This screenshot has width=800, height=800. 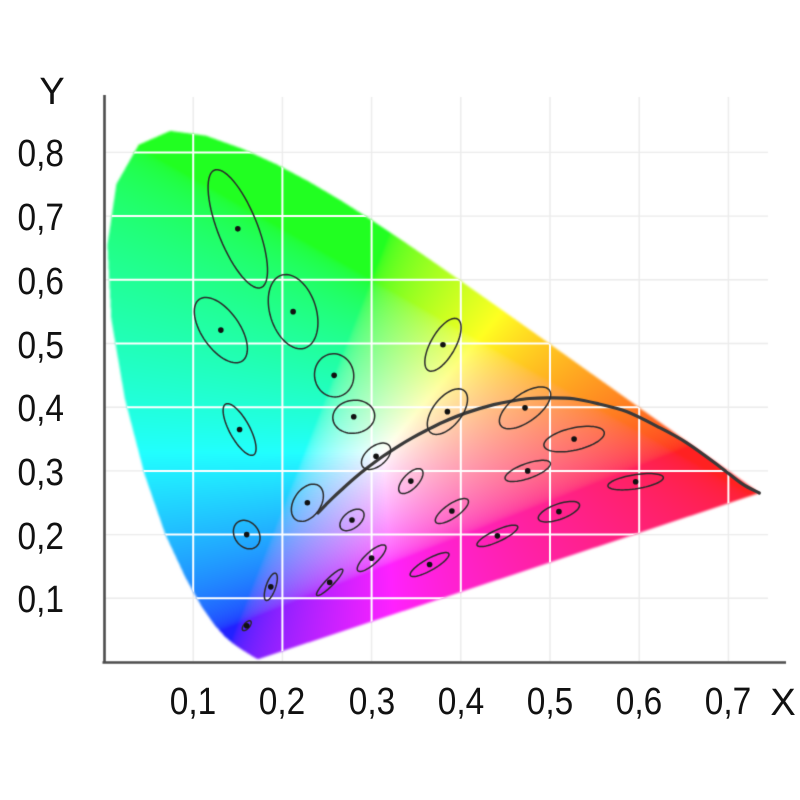 What do you see at coordinates (550, 702) in the screenshot?
I see `x-tick-label: 0,5` at bounding box center [550, 702].